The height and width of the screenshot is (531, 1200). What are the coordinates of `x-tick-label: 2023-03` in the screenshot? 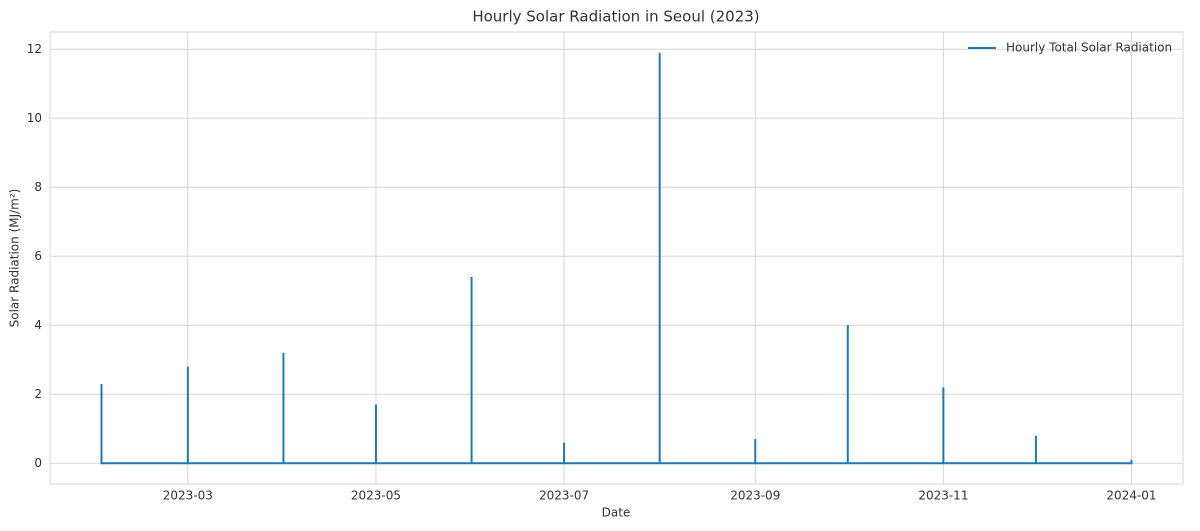 It's located at (188, 496).